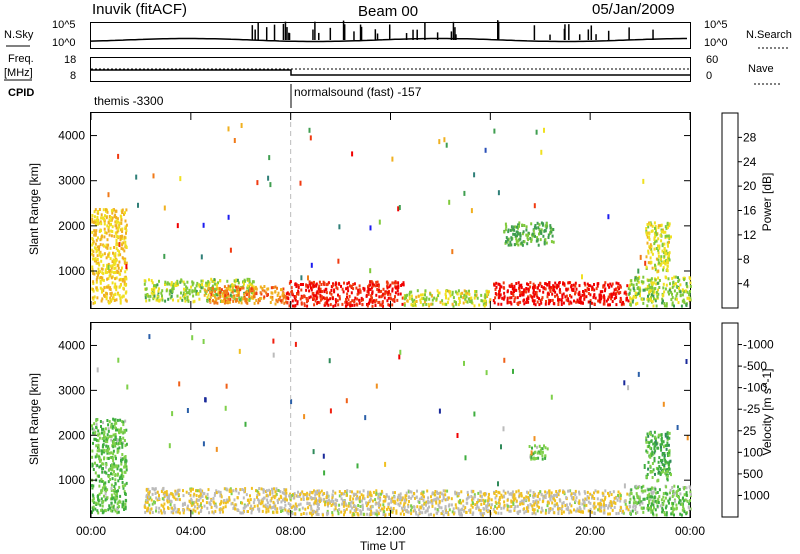 The image size is (800, 554). Describe the element at coordinates (64, 43) in the screenshot. I see `nsky-tick-bottom: 10^0` at that location.